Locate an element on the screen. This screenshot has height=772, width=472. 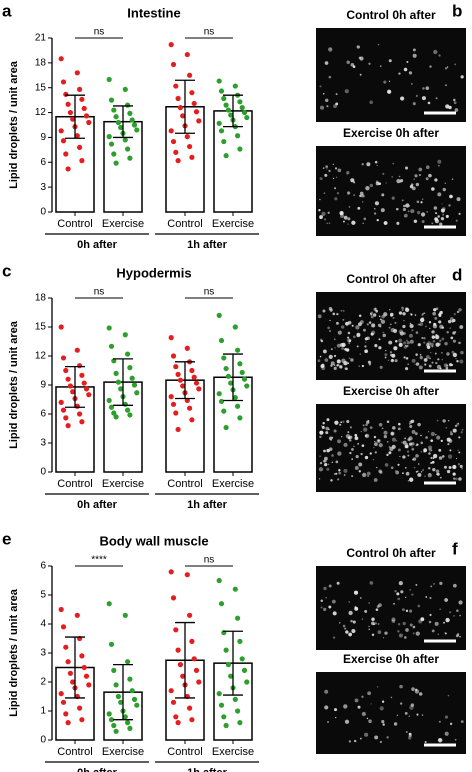
error-bar is located at coordinates (233, 111).